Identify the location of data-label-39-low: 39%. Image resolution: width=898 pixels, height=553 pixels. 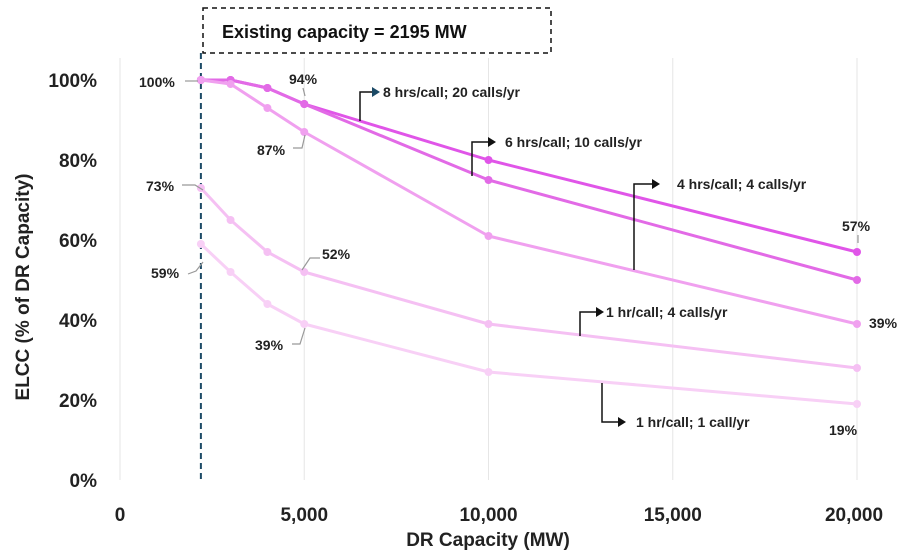
(269, 345).